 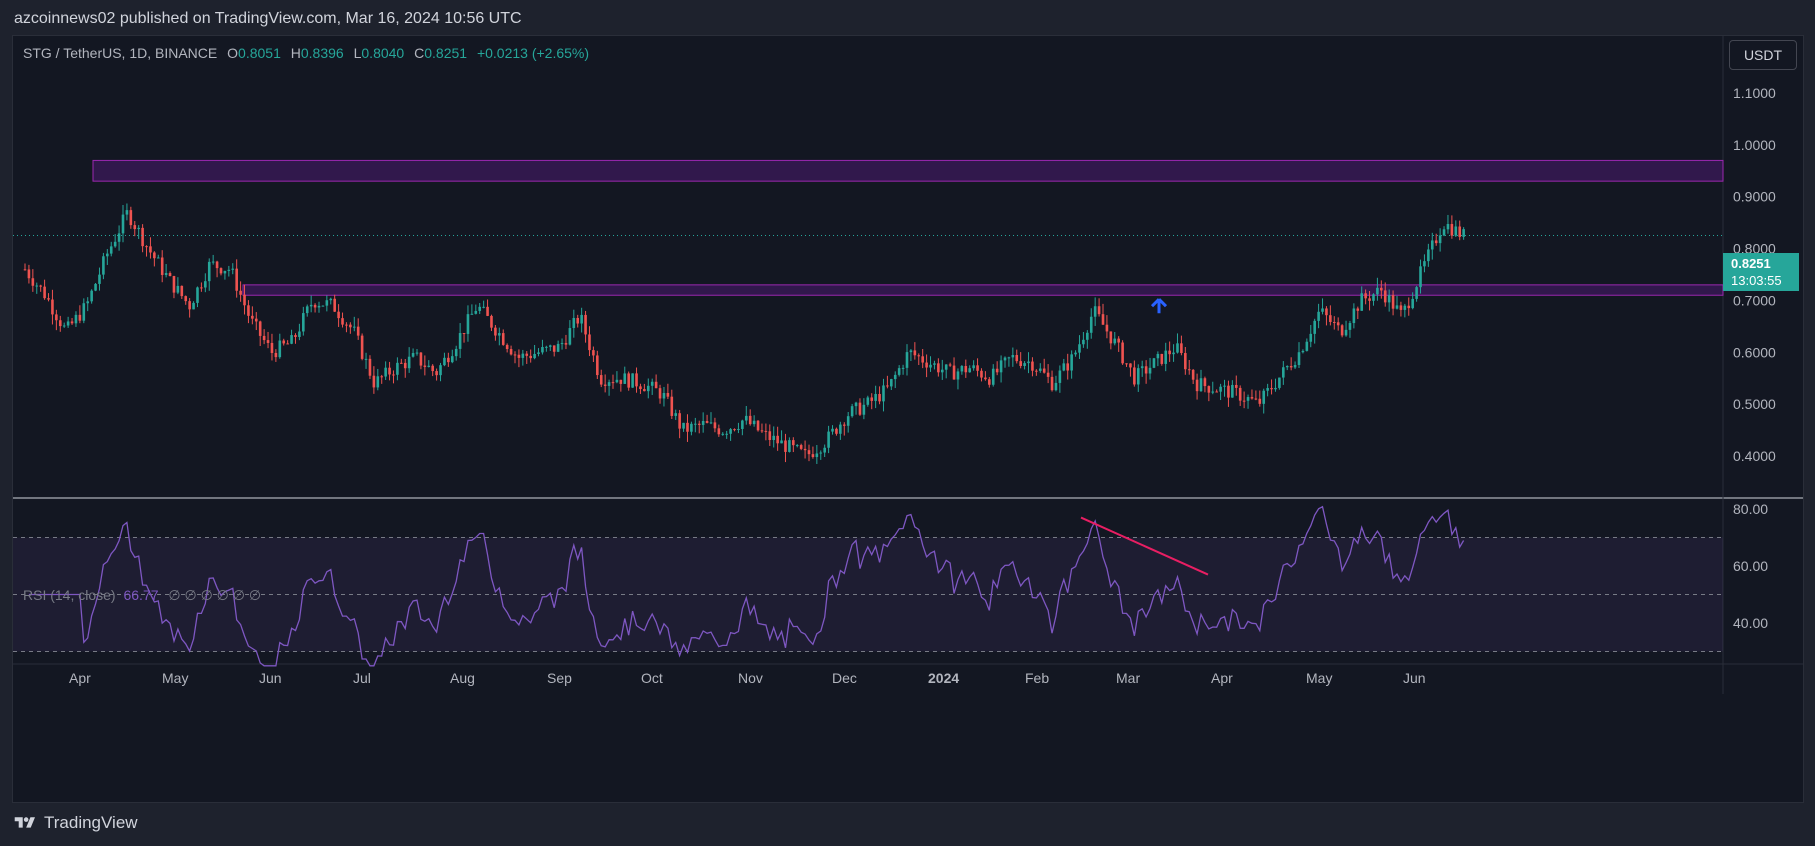 What do you see at coordinates (1754, 456) in the screenshot?
I see `price-axis-tick: 0.4000` at bounding box center [1754, 456].